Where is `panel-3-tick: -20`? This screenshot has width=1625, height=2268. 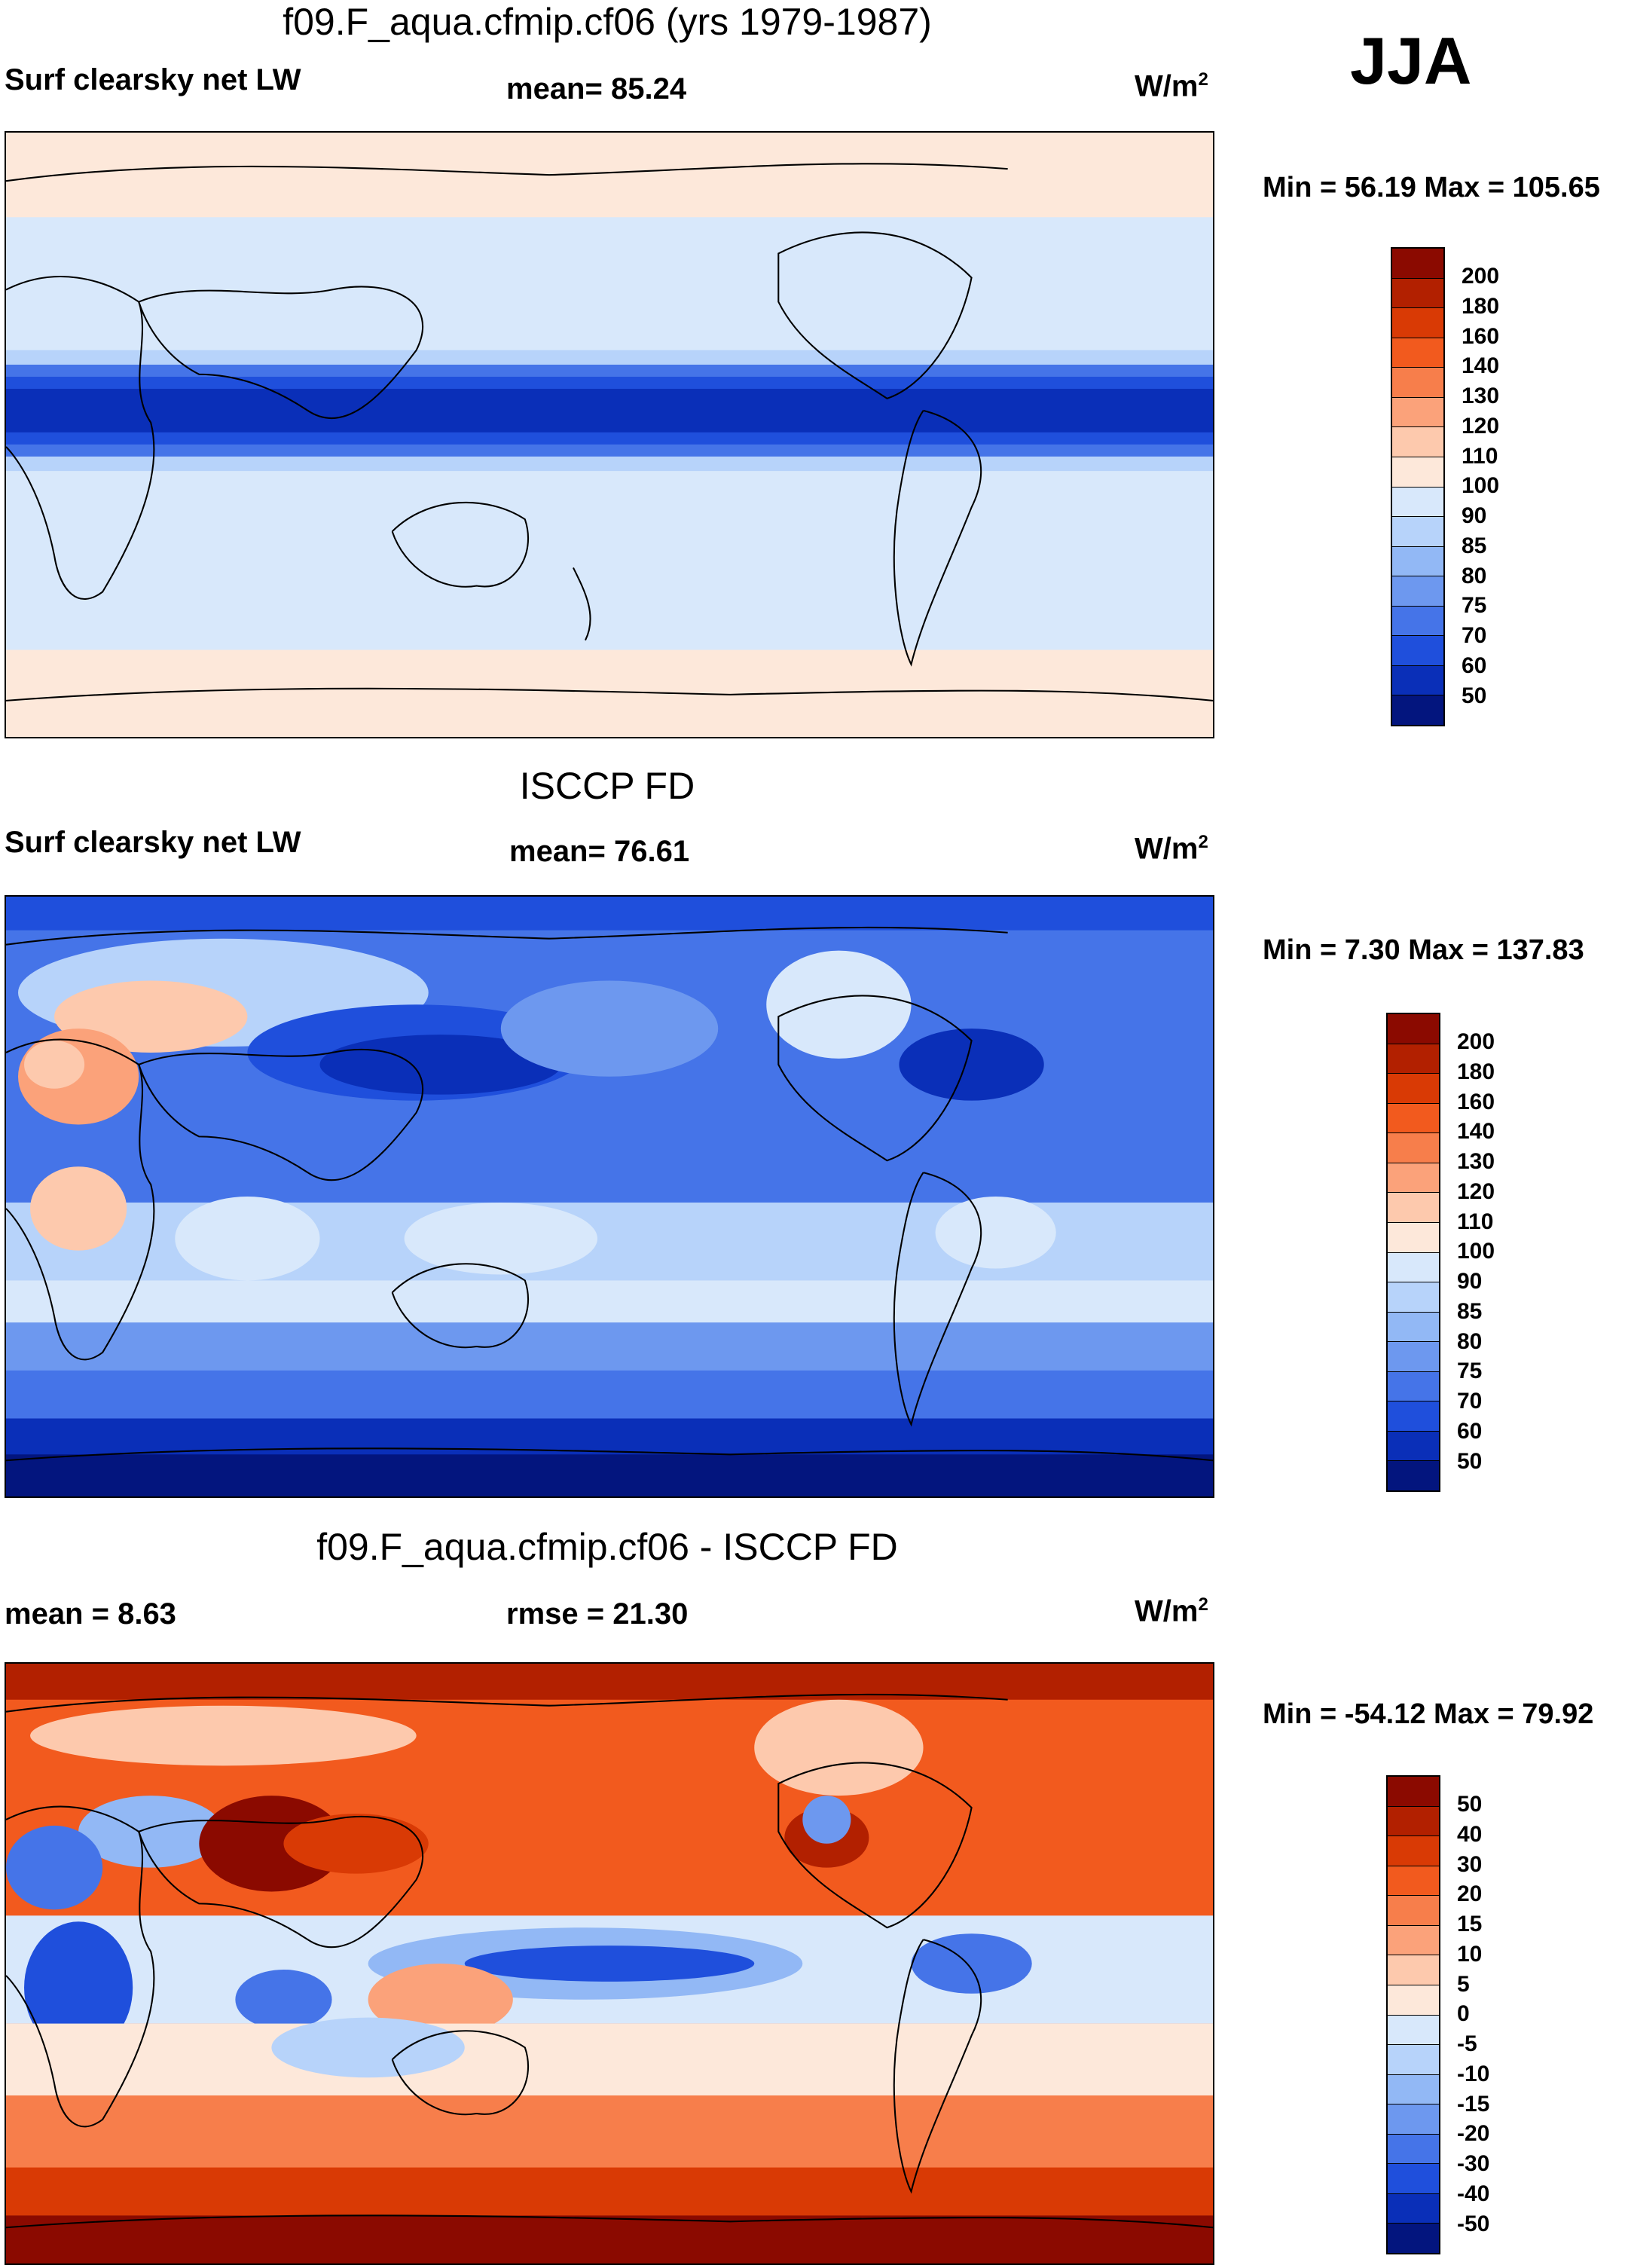
panel-3-tick: -20 is located at coordinates (1473, 2133).